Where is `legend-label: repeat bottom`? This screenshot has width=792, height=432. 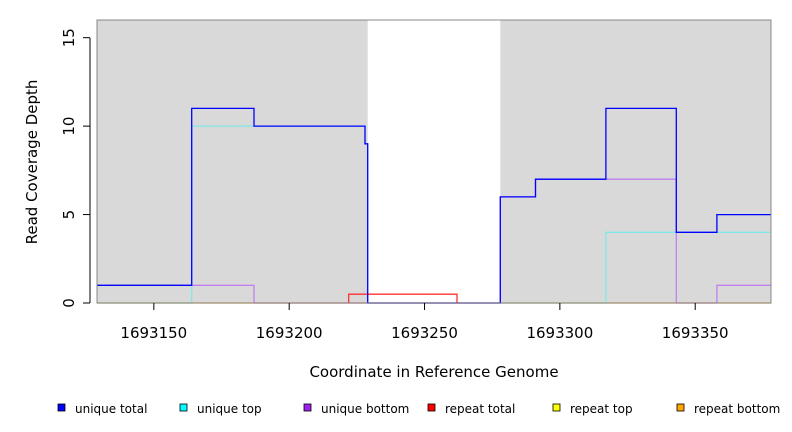
legend-label: repeat bottom is located at coordinates (737, 409).